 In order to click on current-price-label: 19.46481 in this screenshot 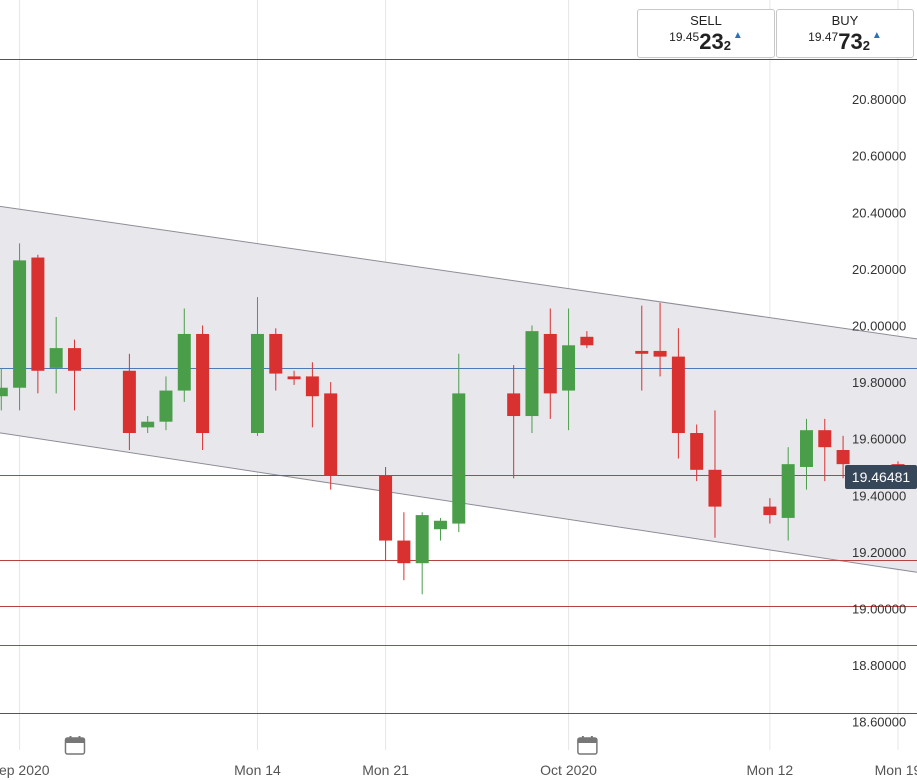, I will do `click(881, 477)`.